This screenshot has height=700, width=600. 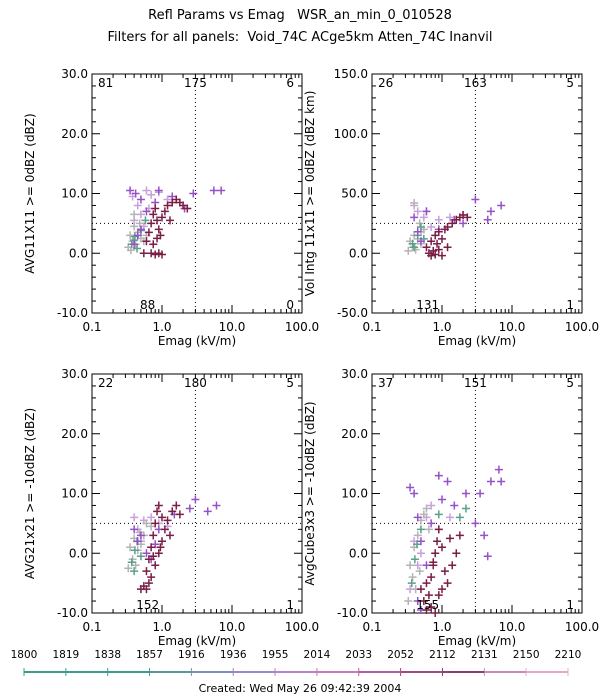 I want to click on x-tick-label: 100.0, so click(x=582, y=627).